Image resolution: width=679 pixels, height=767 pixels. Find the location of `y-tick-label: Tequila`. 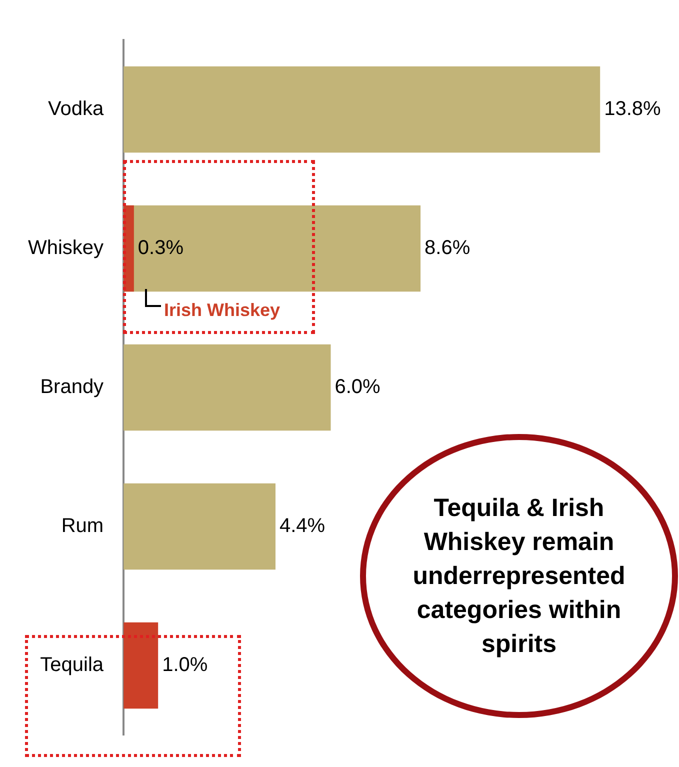

y-tick-label: Tequila is located at coordinates (72, 665).